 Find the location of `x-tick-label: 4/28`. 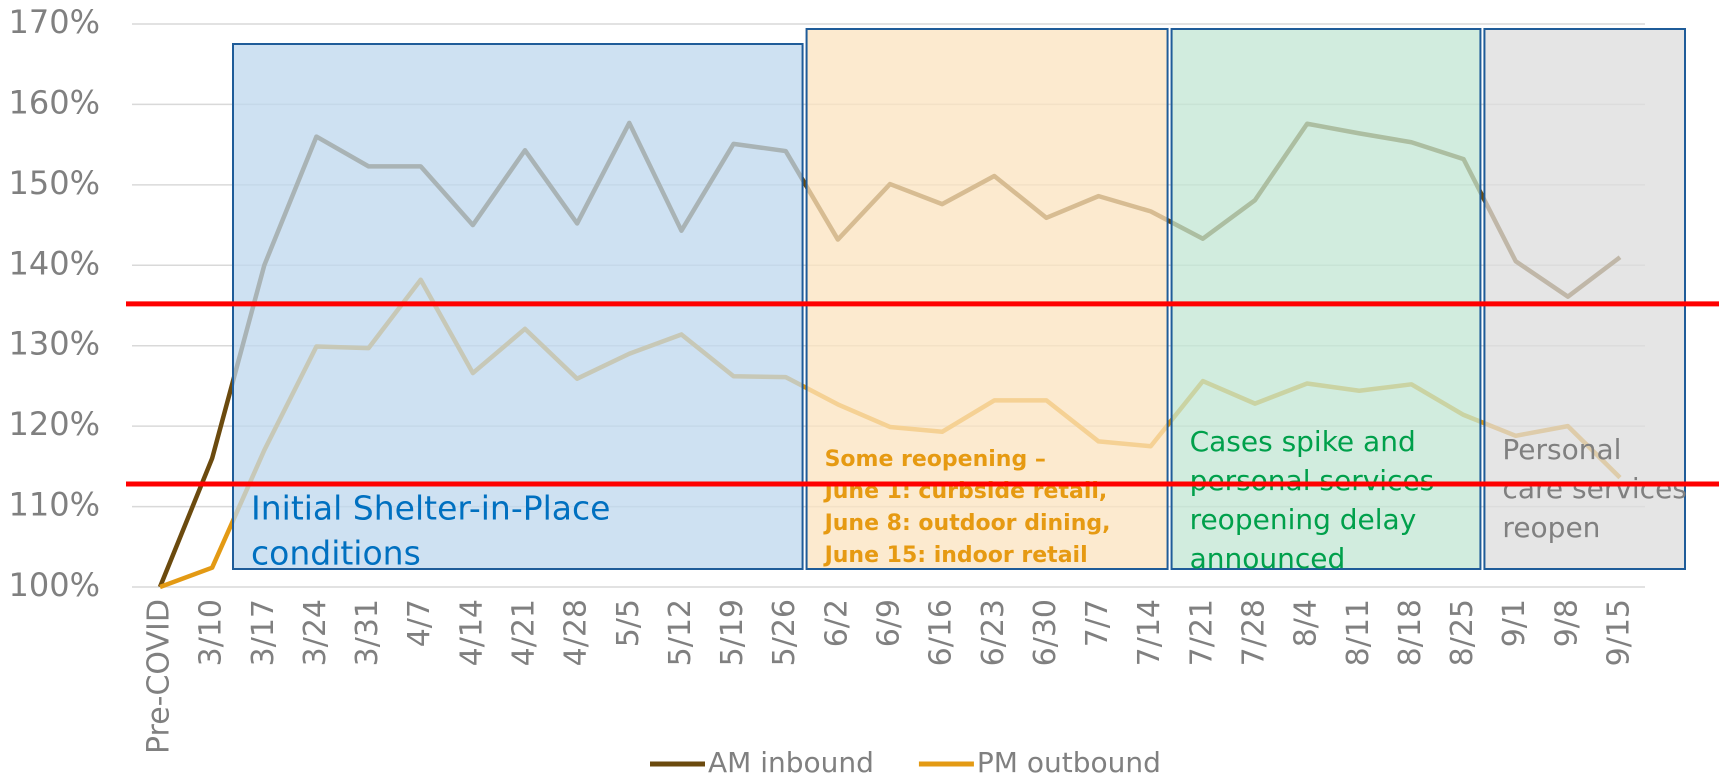

x-tick-label: 4/28 is located at coordinates (576, 632).